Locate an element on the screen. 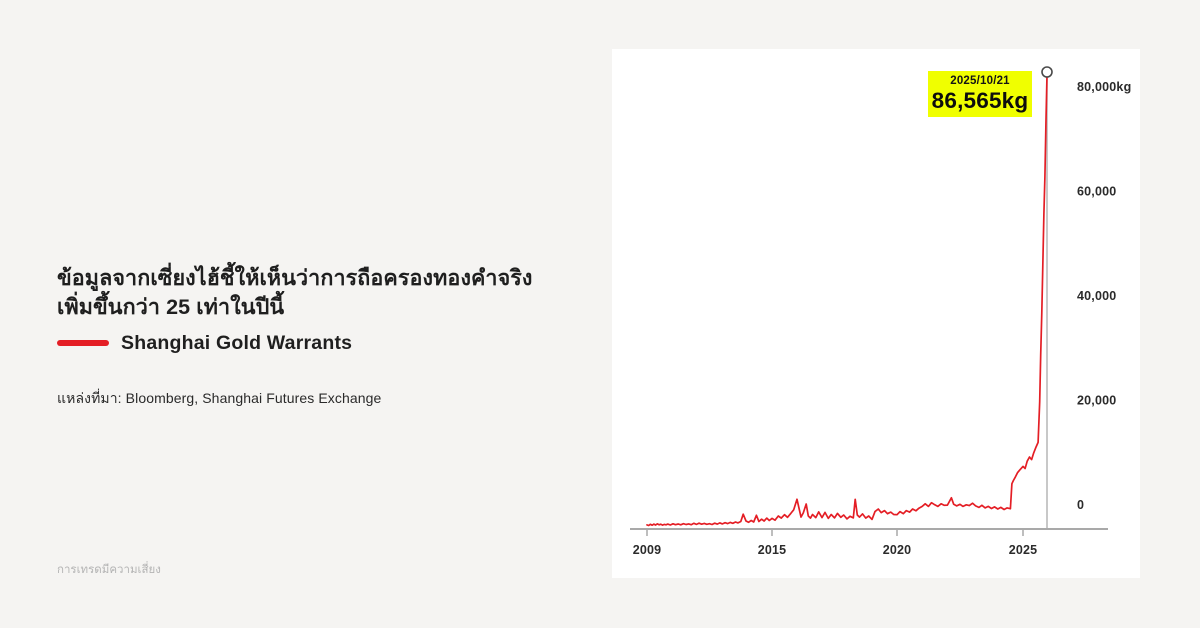 The width and height of the screenshot is (1200, 628). y-axis-label: 20,000 is located at coordinates (1096, 400).